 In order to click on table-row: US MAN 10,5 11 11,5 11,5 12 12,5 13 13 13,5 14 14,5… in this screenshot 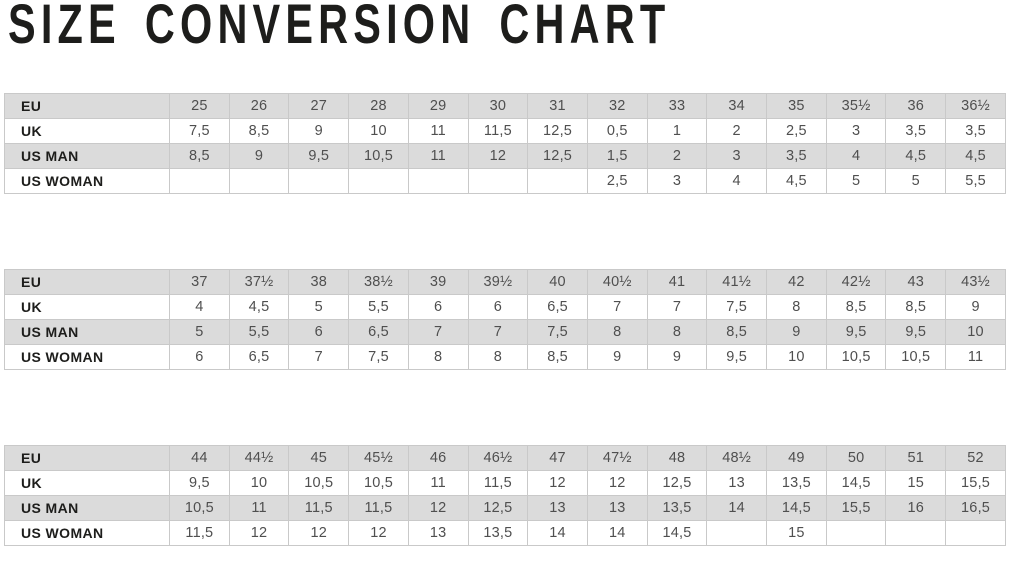, I will do `click(505, 508)`.